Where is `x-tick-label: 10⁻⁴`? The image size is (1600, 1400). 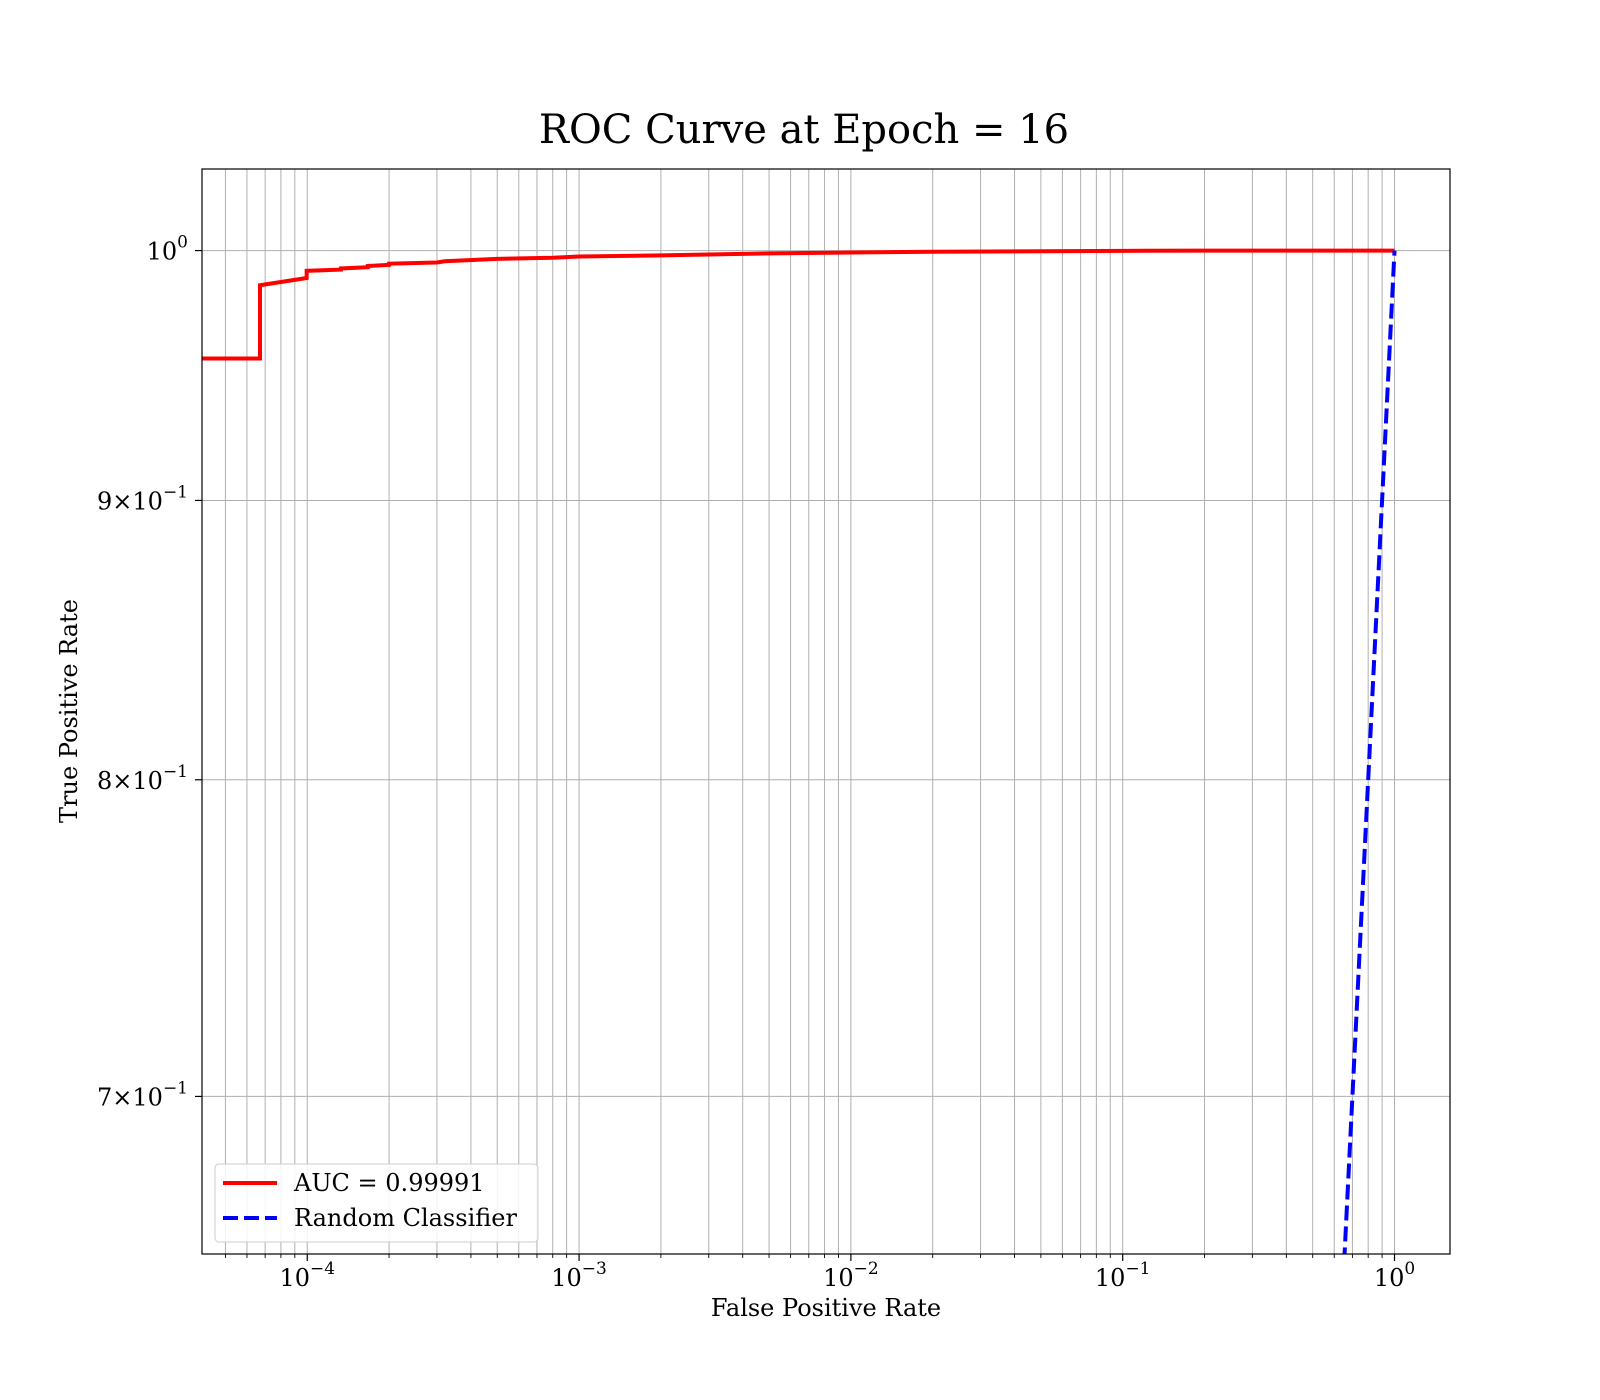
x-tick-label: 10⁻⁴ is located at coordinates (307, 1275).